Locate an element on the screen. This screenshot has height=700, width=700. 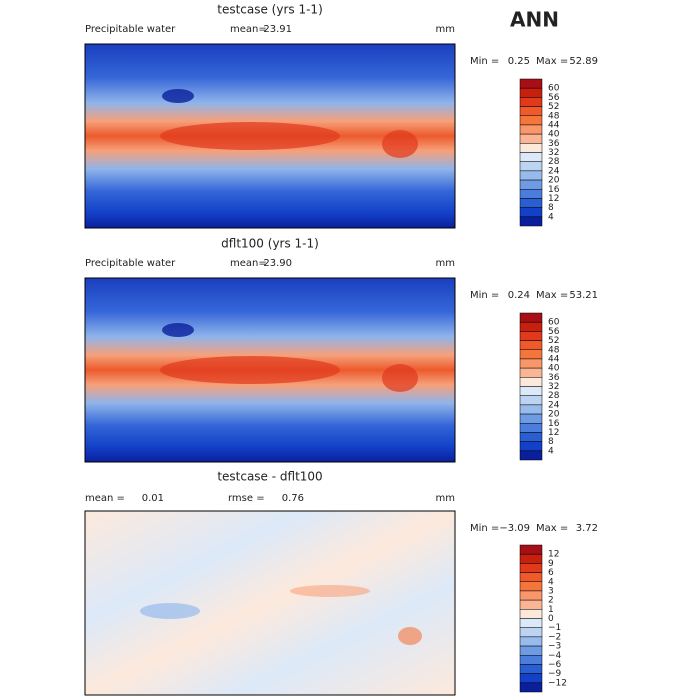
colorbar-label: 16 is located at coordinates (554, 424).